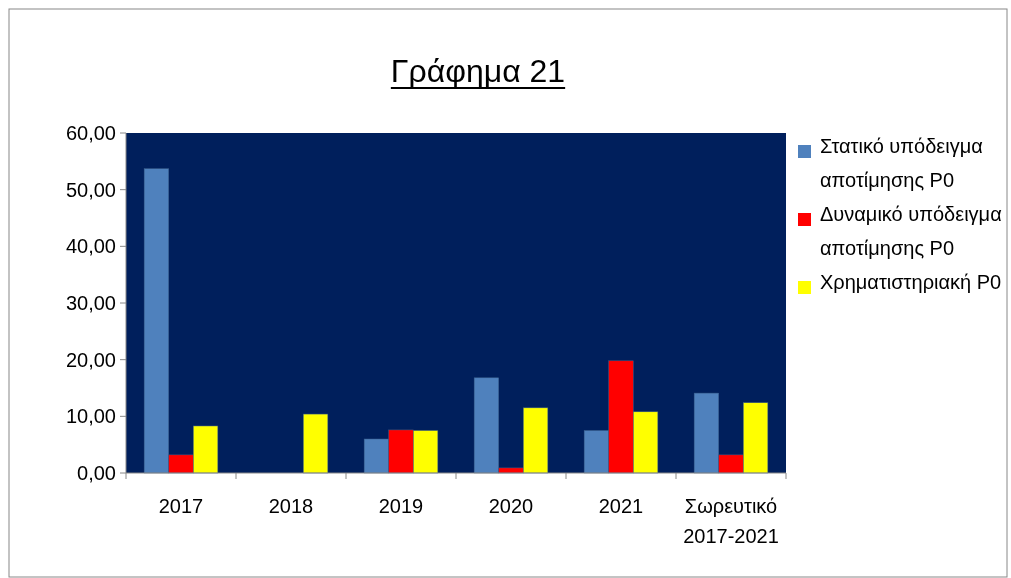 Image resolution: width=1011 pixels, height=578 pixels. I want to click on legend-label: Στατικό υπόδειγμα αποτίμησης P0, so click(901, 163).